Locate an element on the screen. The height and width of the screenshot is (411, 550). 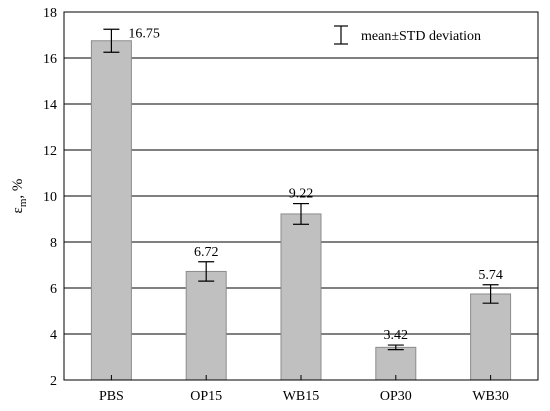
bar-pbs is located at coordinates (111, 210).